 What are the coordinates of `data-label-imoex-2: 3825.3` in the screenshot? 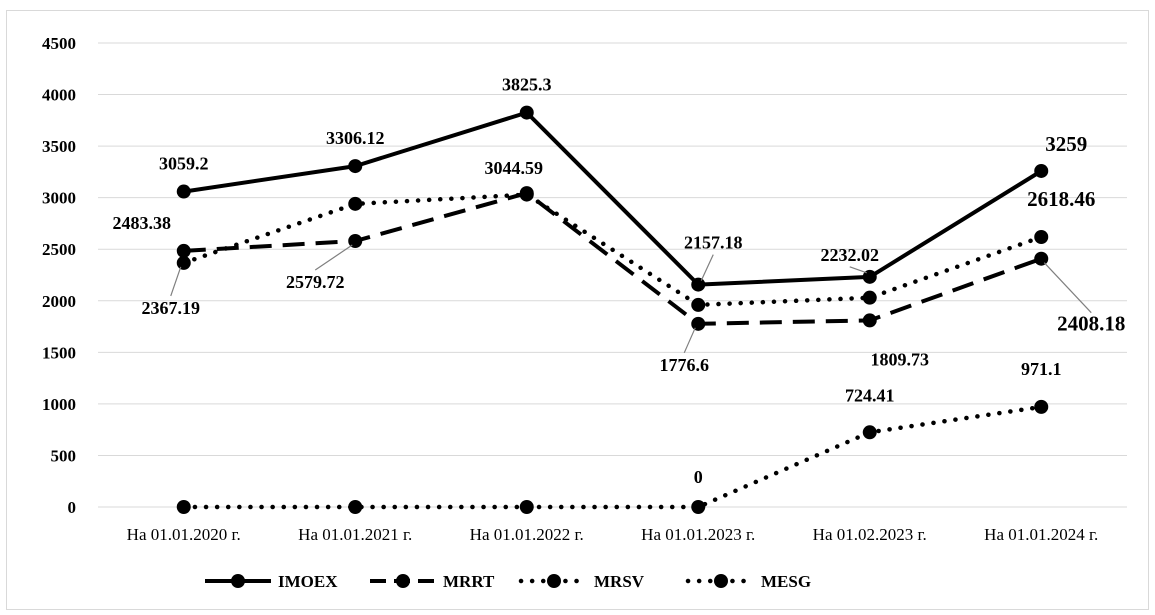 It's located at (527, 85).